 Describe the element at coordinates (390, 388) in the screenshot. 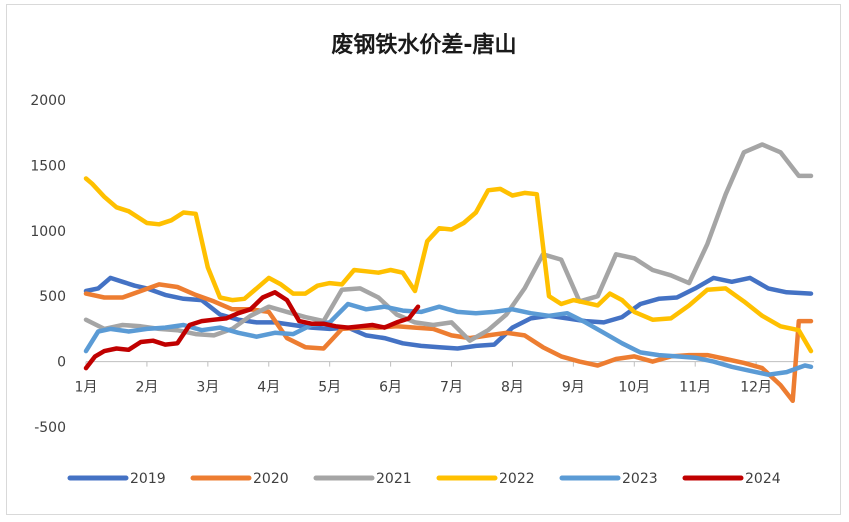

I see `x-tick-label: 6月` at that location.